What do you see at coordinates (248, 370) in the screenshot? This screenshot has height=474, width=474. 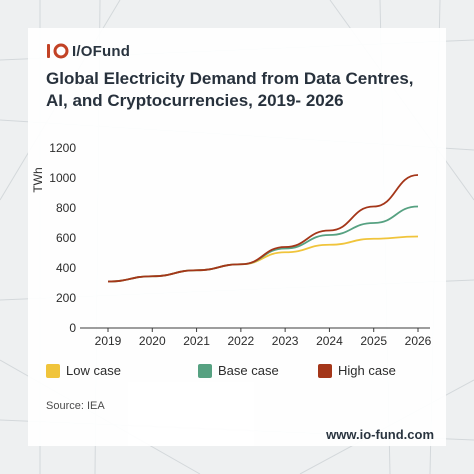 I see `legend-label: Base case` at bounding box center [248, 370].